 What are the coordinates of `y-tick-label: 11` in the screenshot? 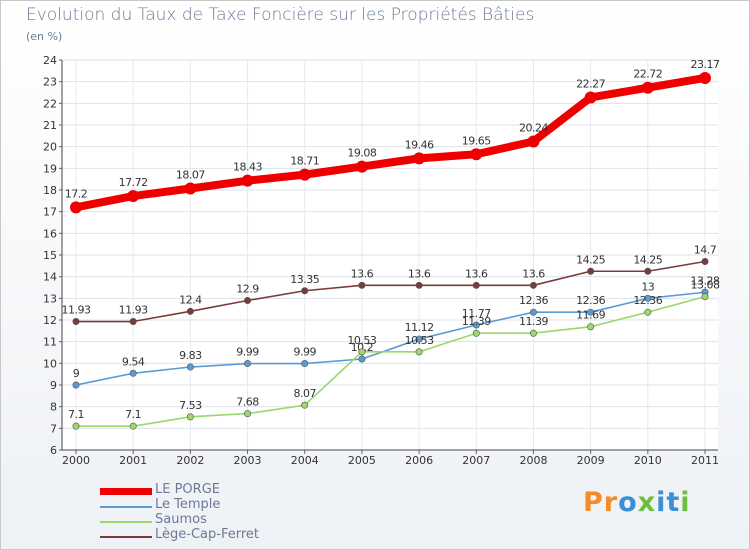 It's located at (50, 342).